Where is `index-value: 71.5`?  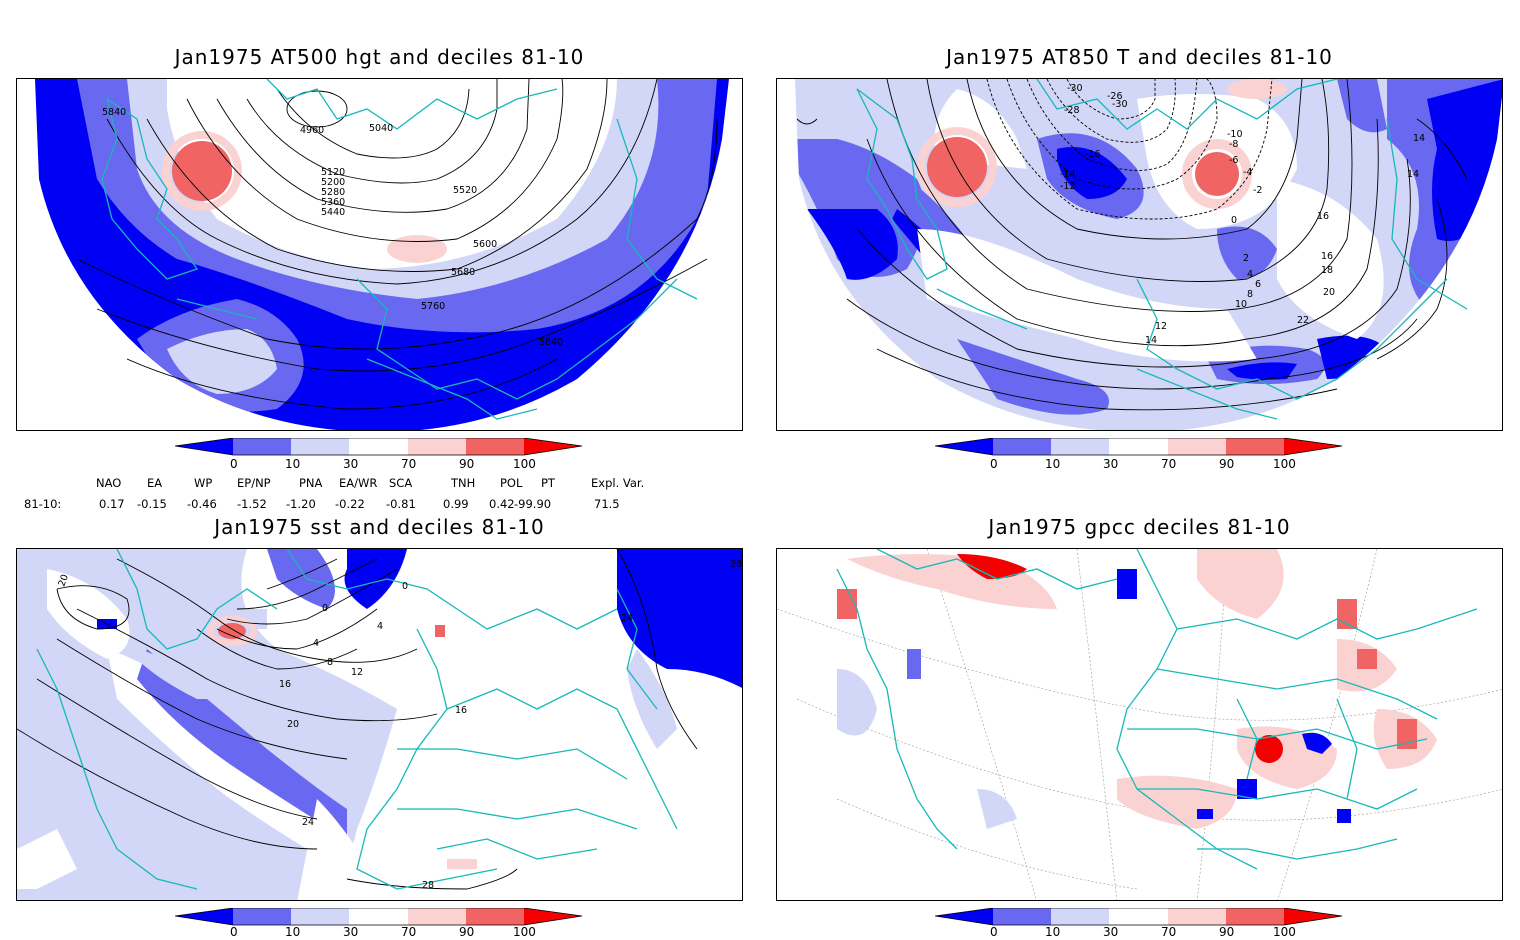 index-value: 71.5 is located at coordinates (607, 504).